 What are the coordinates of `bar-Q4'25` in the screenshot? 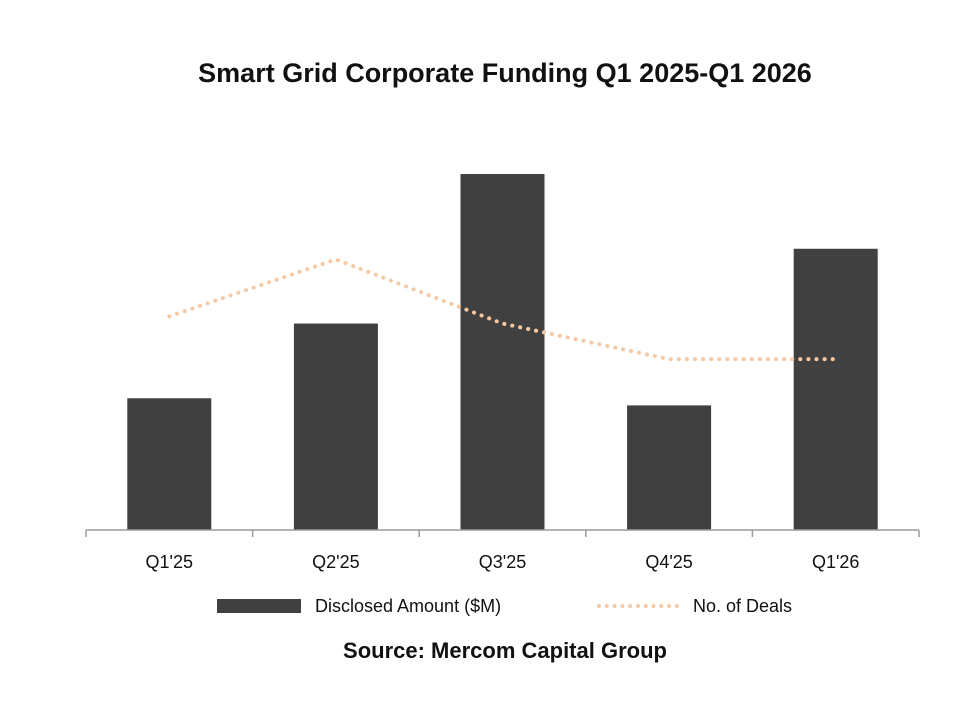 It's located at (669, 467).